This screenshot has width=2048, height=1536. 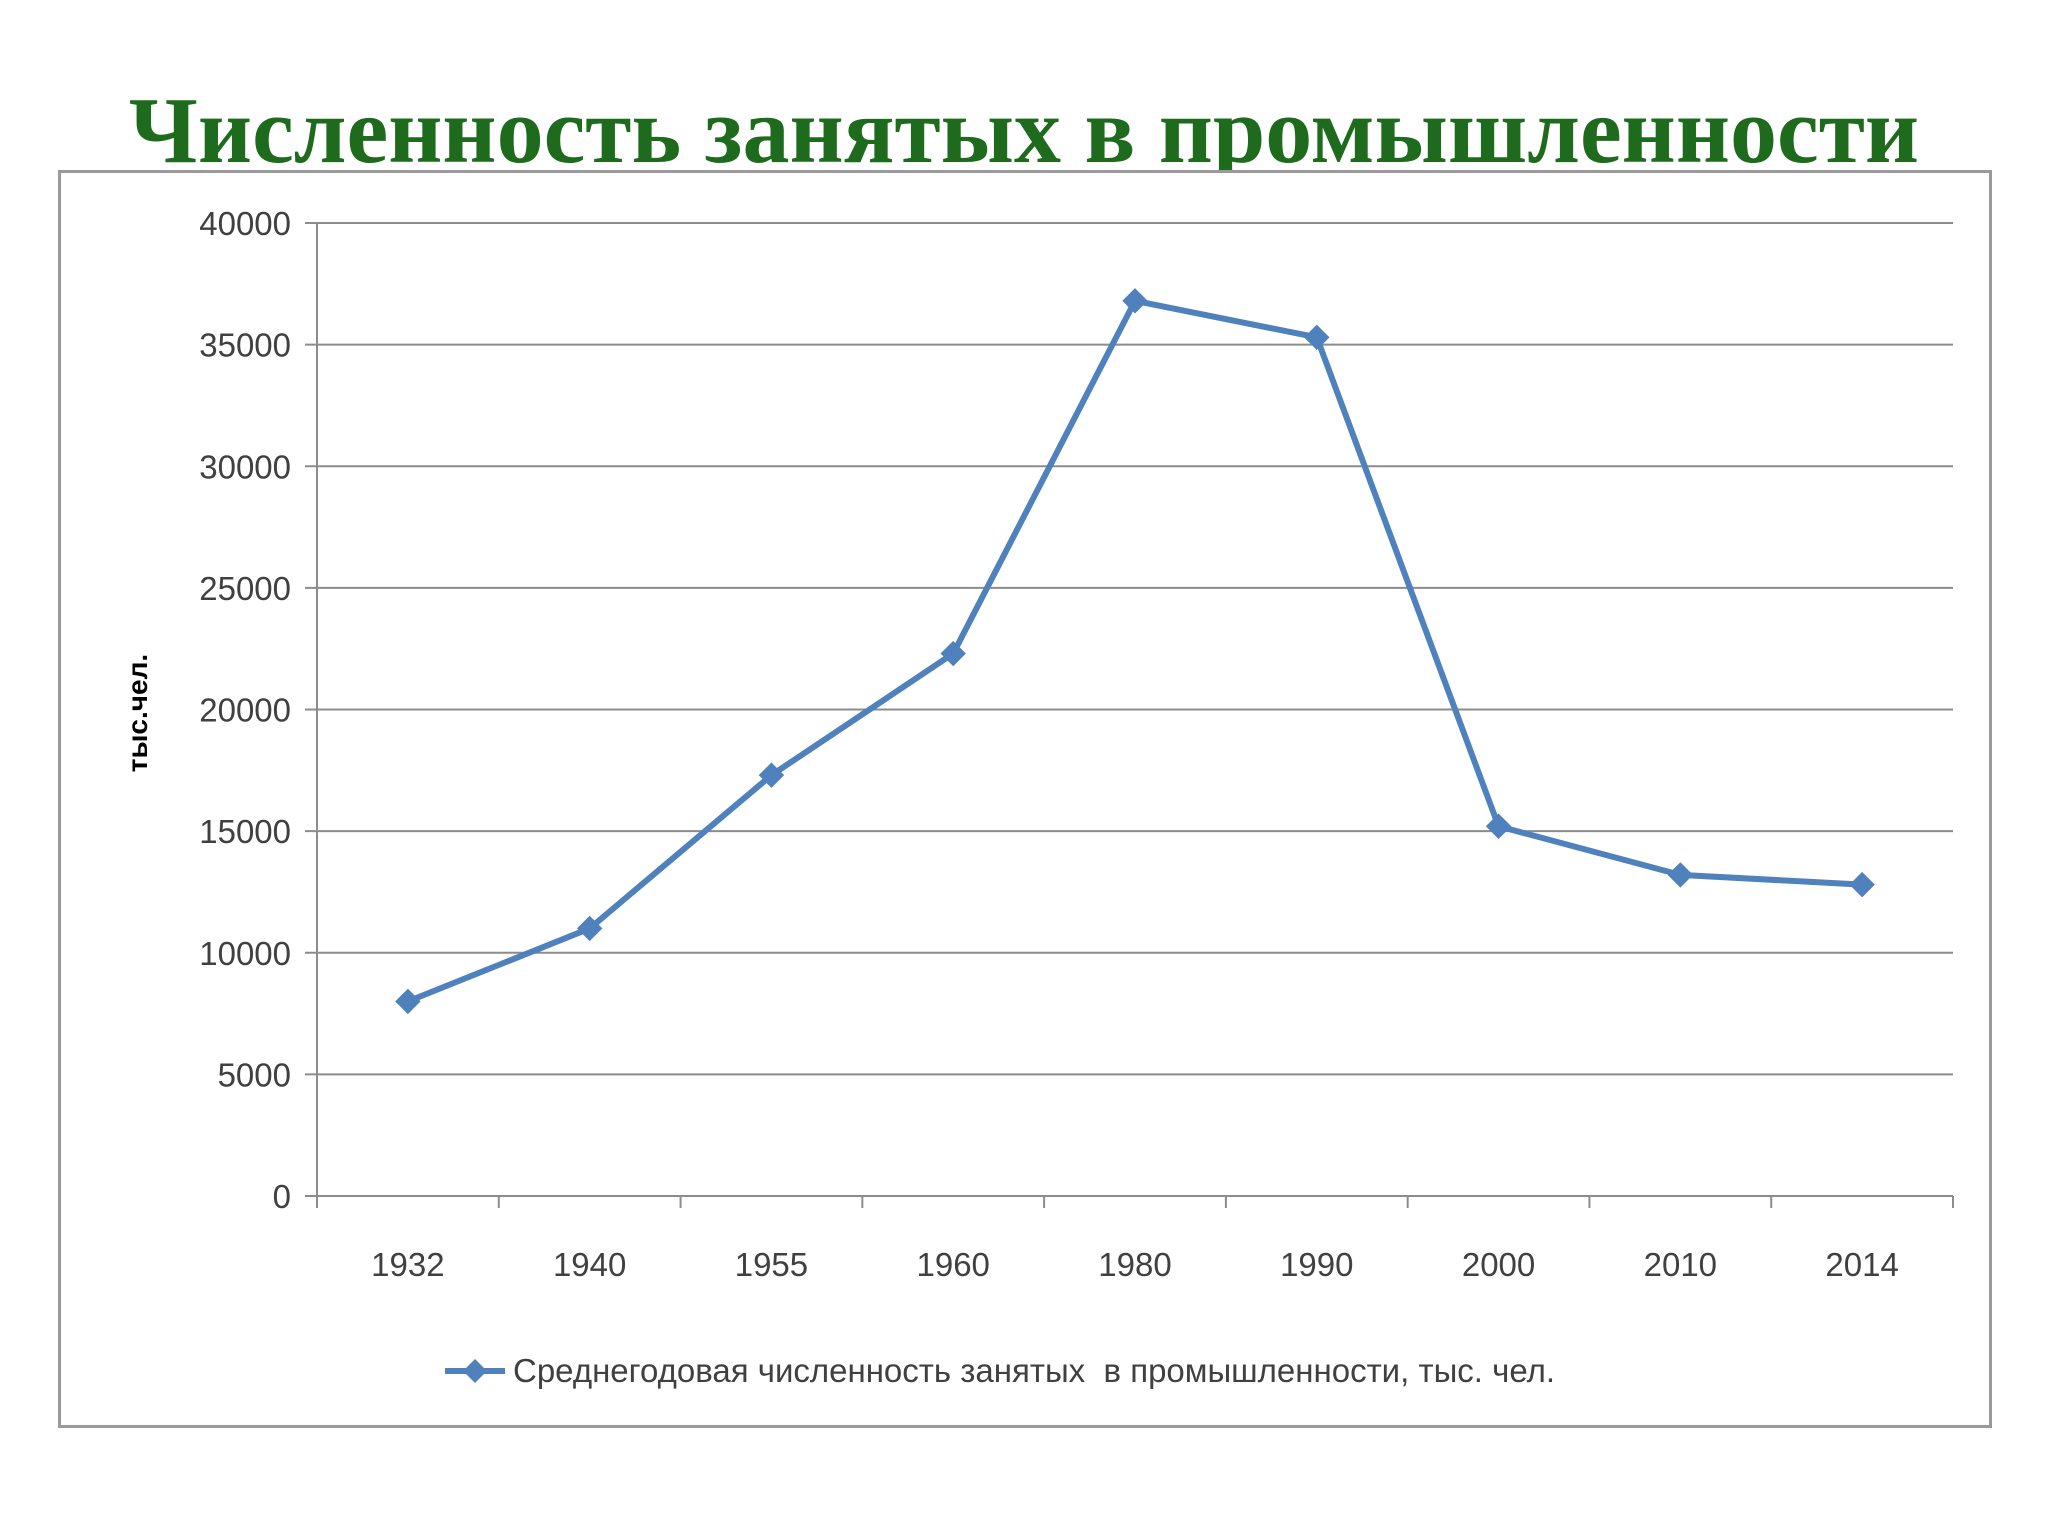 I want to click on x-tick-label-1940: 1940, so click(x=589, y=1264).